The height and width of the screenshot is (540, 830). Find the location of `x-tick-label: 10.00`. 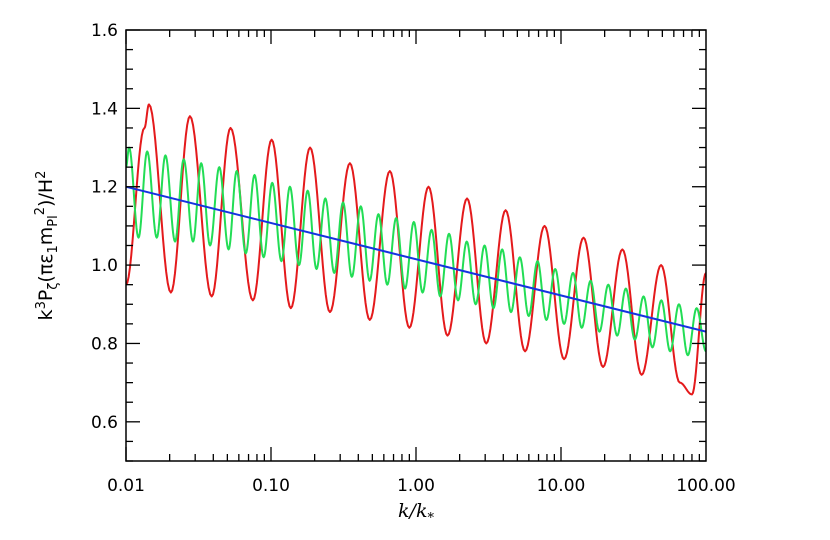

x-tick-label: 10.00 is located at coordinates (561, 486).